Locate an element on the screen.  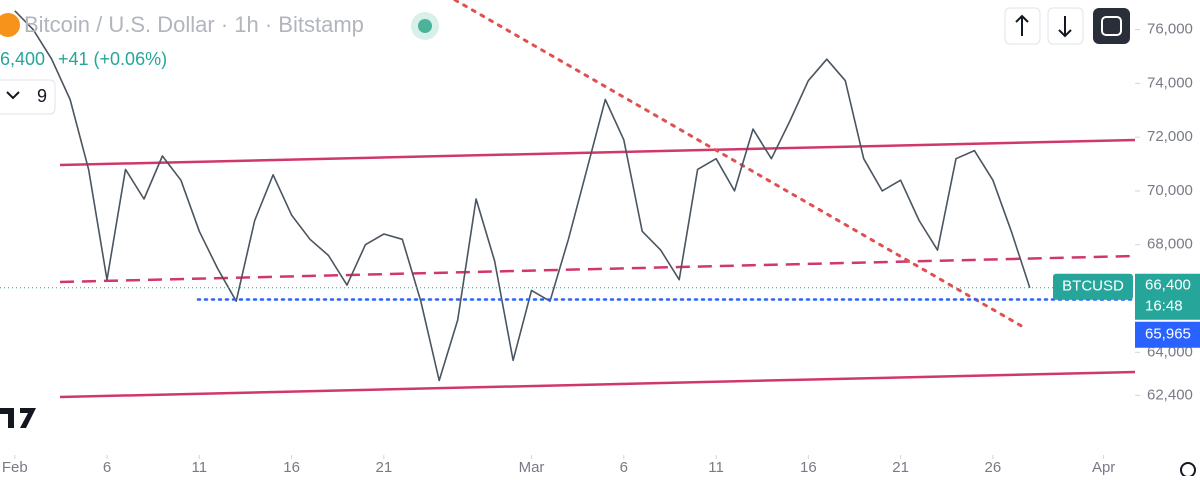
status-dot is located at coordinates (425, 26).